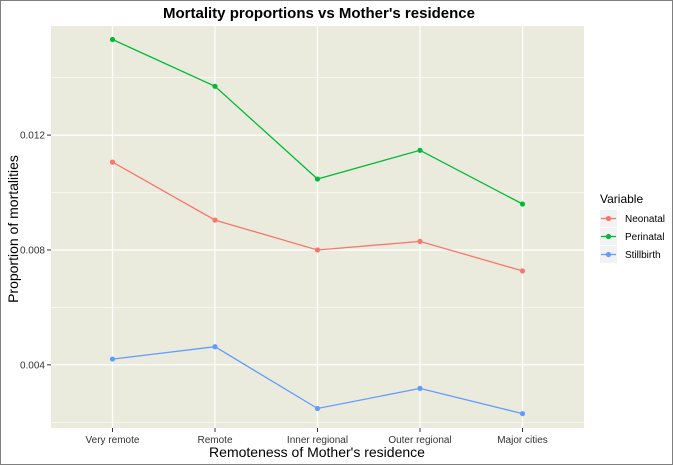  I want to click on x-axis-title: Remoteness of Mother's residence, so click(317, 452).